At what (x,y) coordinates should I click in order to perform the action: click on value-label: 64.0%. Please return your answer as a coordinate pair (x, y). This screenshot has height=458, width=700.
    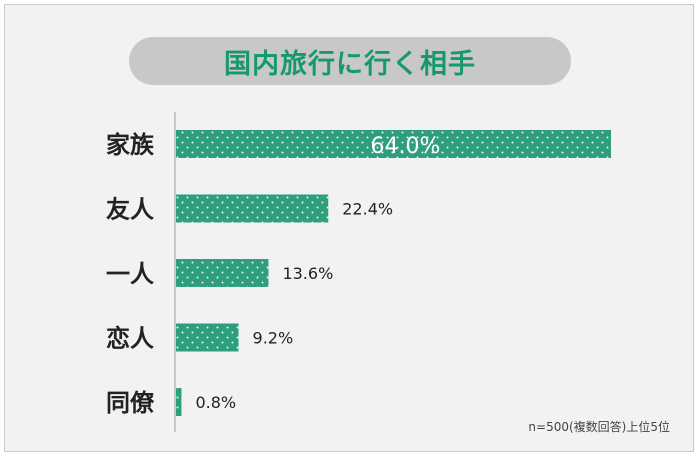
    Looking at the image, I should click on (406, 146).